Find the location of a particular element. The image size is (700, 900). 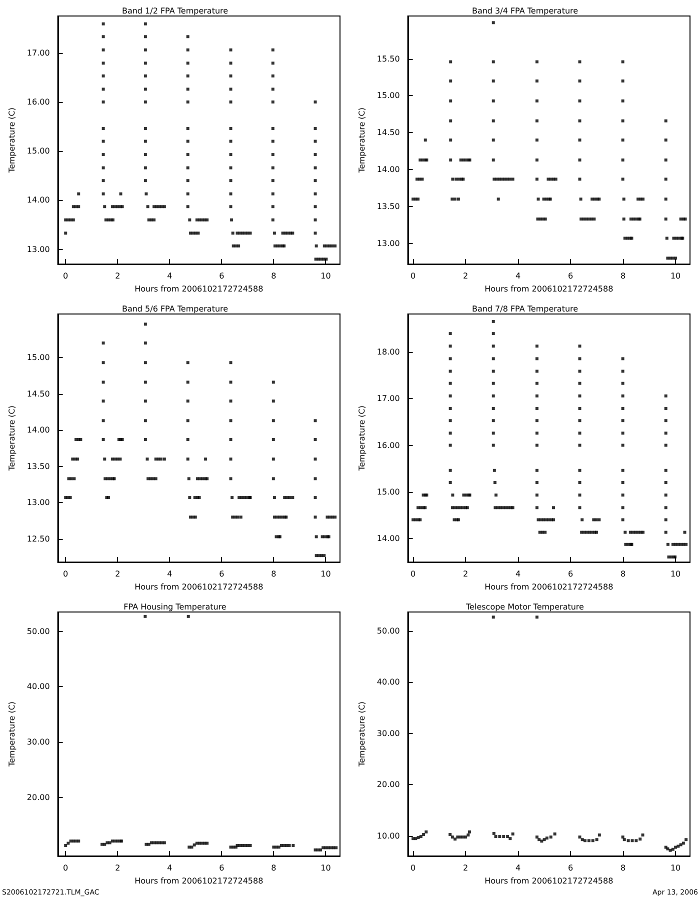

y-tick-label: 15.50 is located at coordinates (388, 59).